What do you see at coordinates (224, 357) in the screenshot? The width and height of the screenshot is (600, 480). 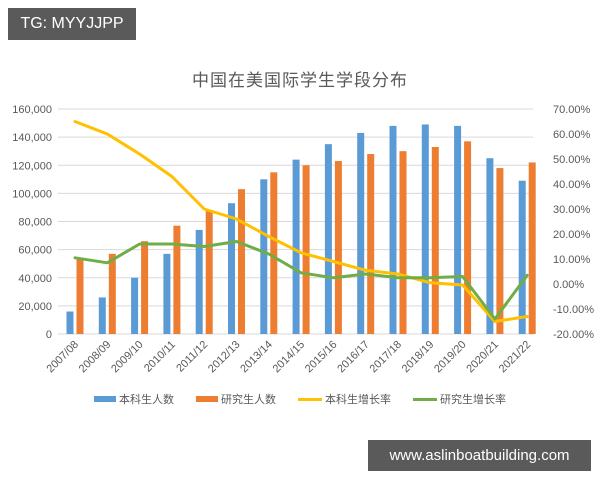 I see `x-axis-tick-label: 2012/13` at bounding box center [224, 357].